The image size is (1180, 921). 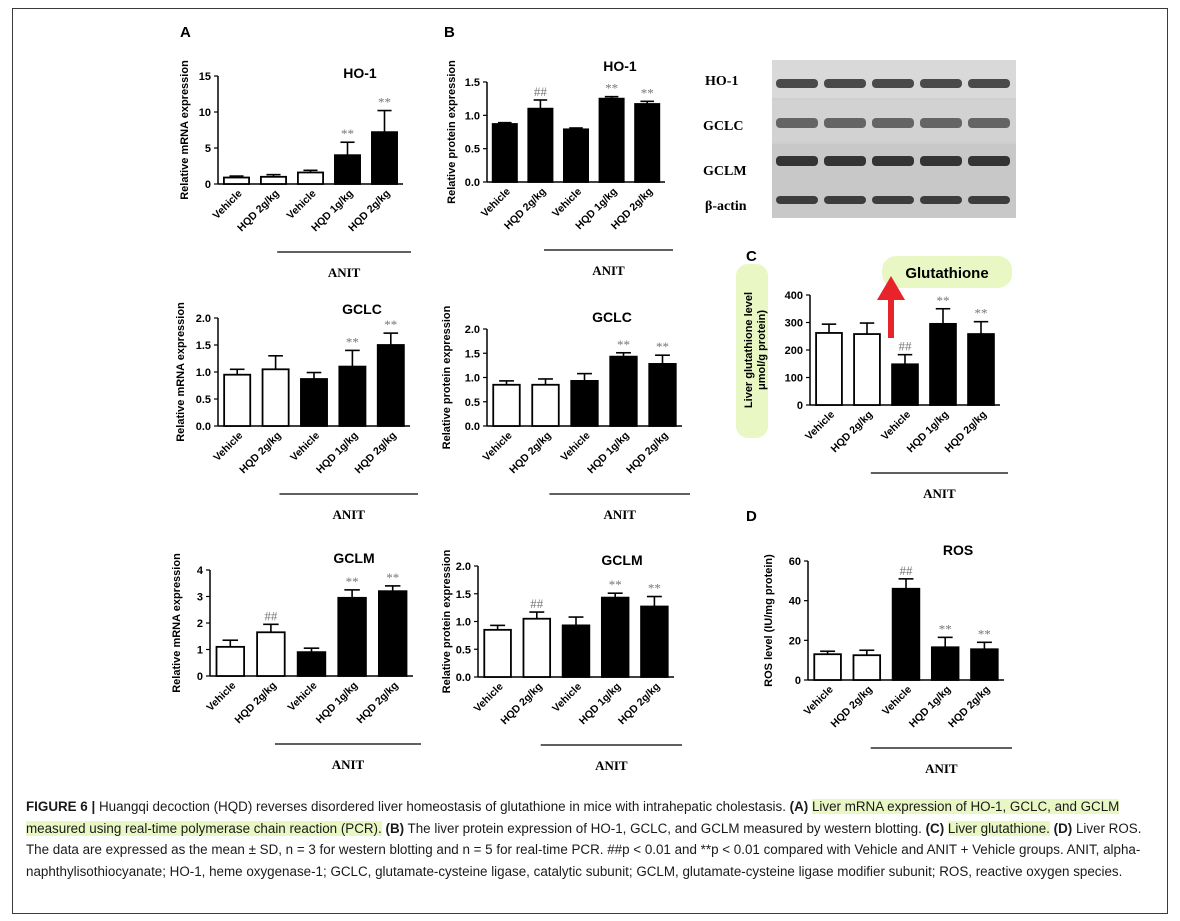 What do you see at coordinates (337, 703) in the screenshot?
I see `x-tick-label: HQD 1g/kg` at bounding box center [337, 703].